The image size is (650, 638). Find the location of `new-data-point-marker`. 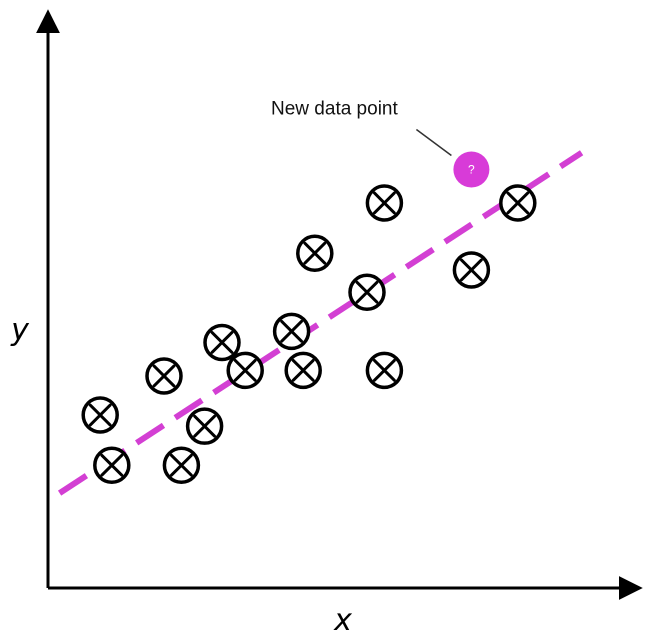

new-data-point-marker is located at coordinates (471, 169).